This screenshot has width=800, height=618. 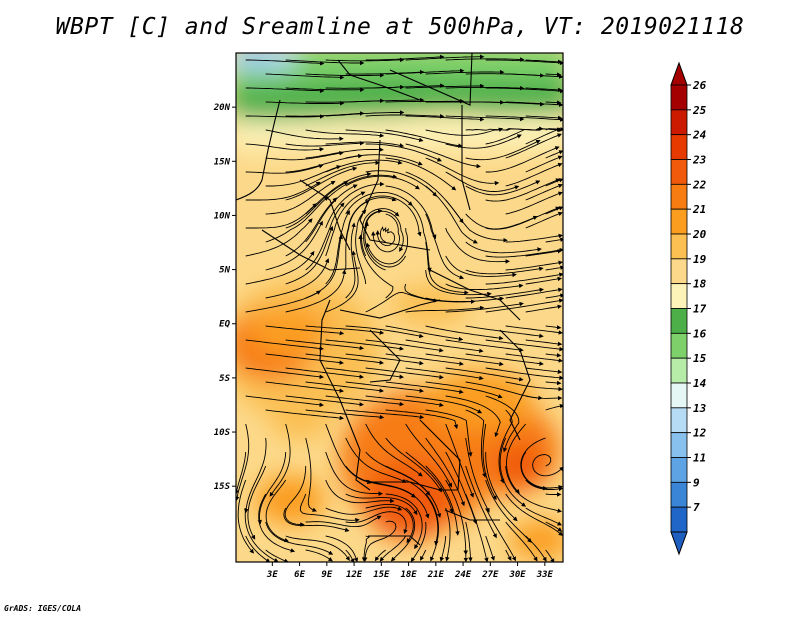 What do you see at coordinates (696, 507) in the screenshot?
I see `colorbar-label: 7` at bounding box center [696, 507].